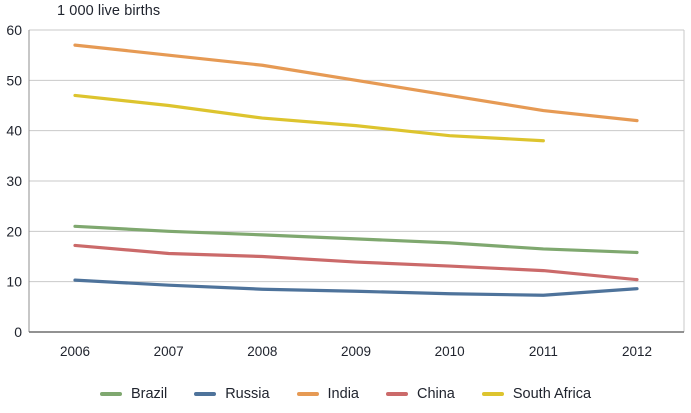  I want to click on legend-label-russia: Russia, so click(247, 394).